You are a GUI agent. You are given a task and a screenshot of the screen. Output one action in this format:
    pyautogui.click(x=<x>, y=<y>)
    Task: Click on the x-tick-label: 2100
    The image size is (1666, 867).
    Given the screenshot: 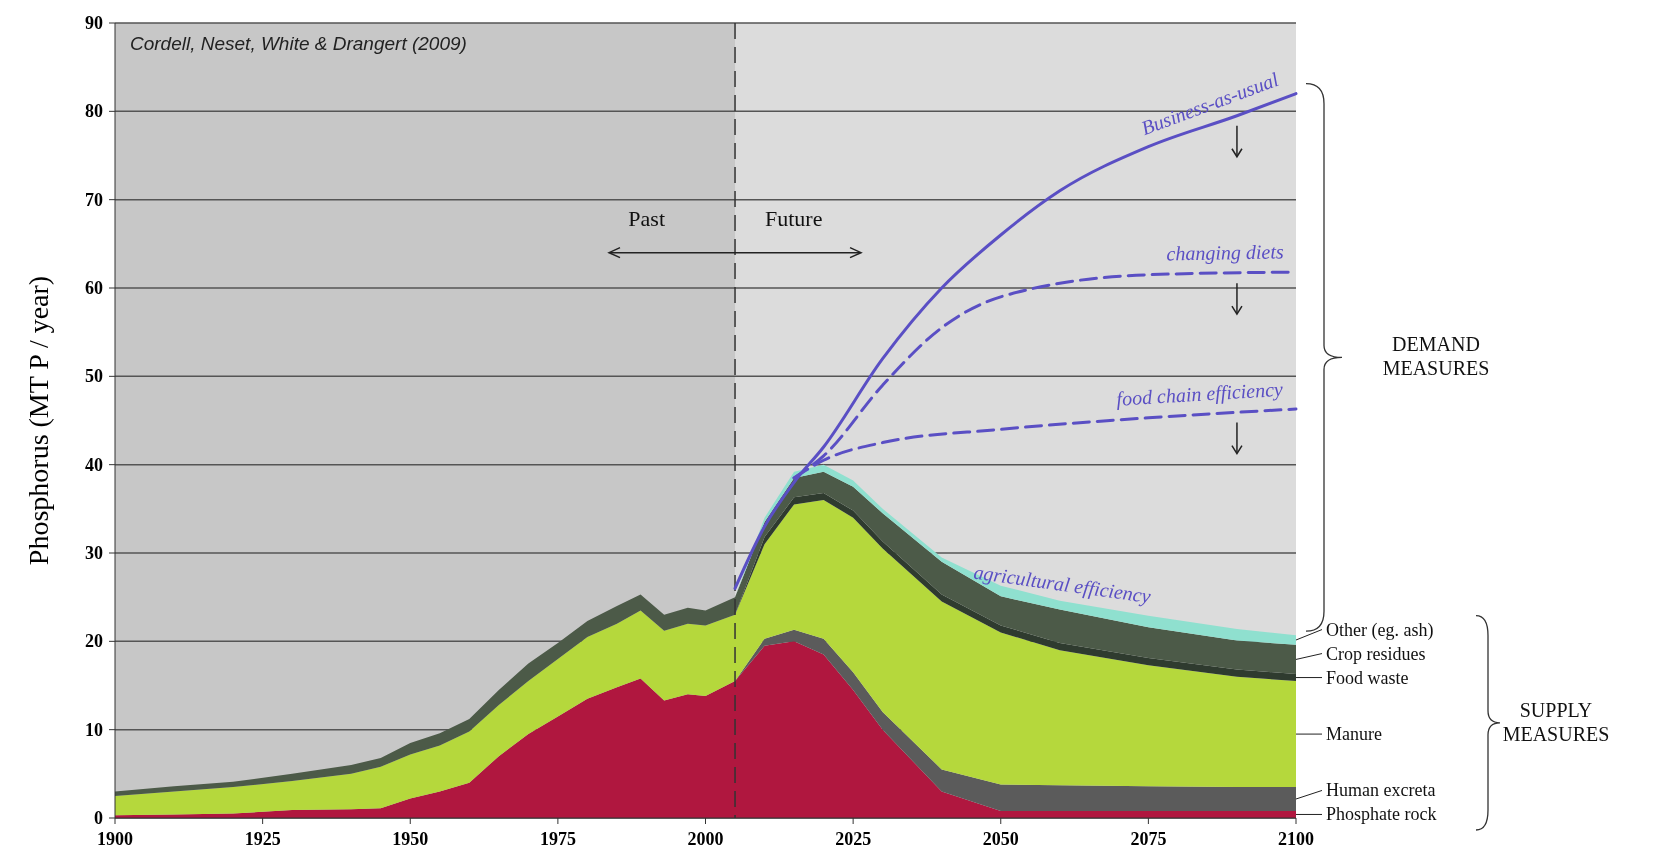 What is the action you would take?
    pyautogui.click(x=1296, y=839)
    